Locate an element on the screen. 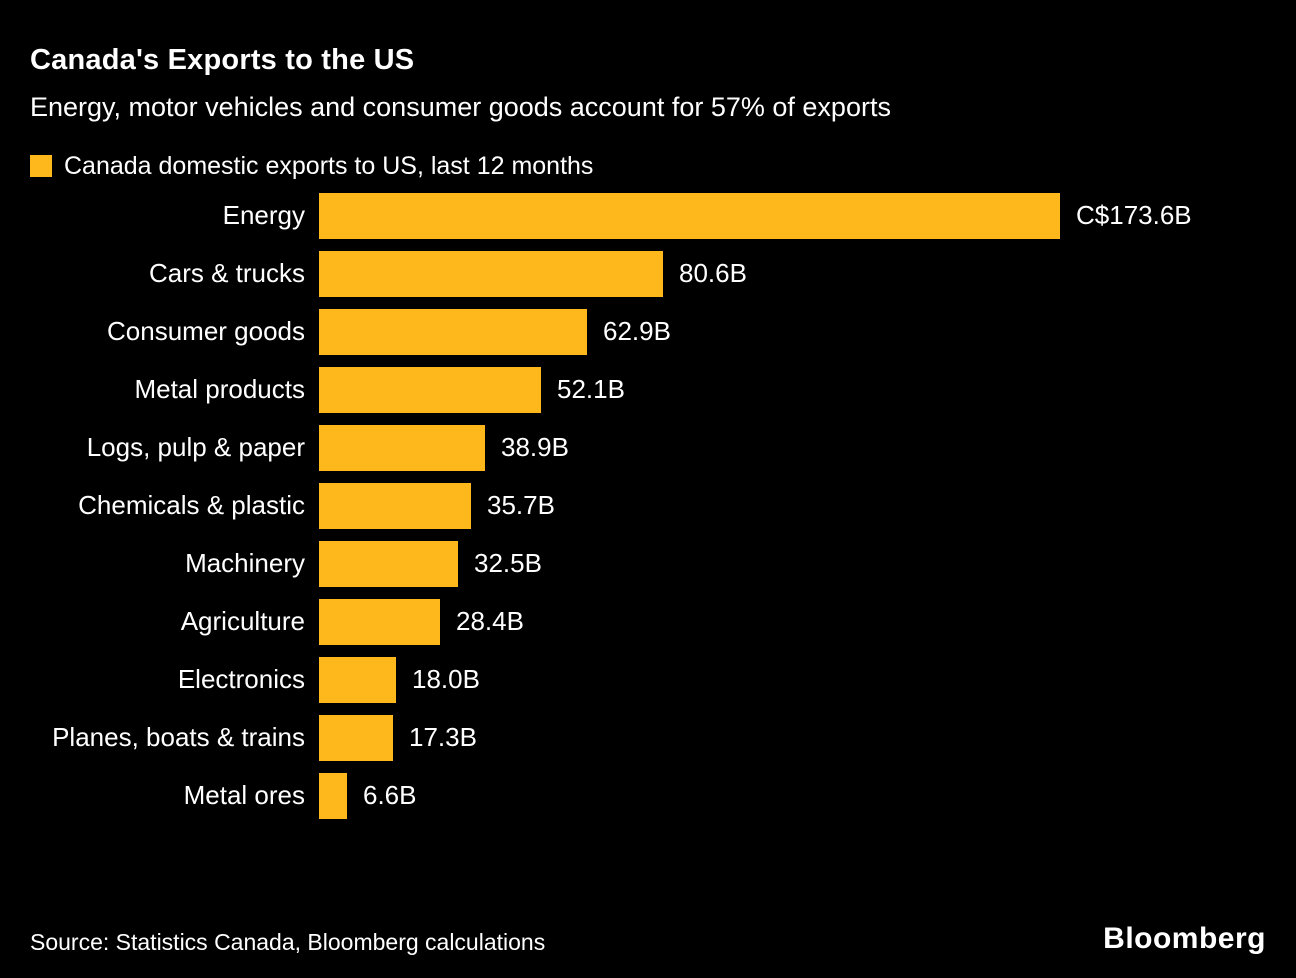 The image size is (1296, 978). bar-value: 38.9B is located at coordinates (535, 447).